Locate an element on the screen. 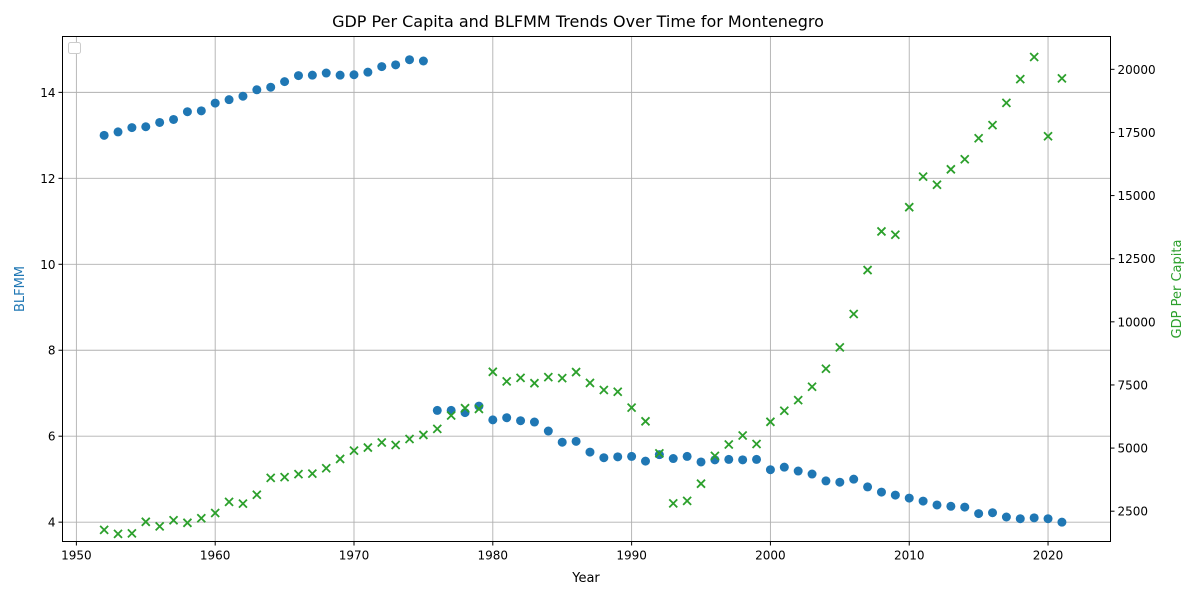  x-tick-label: 1980 is located at coordinates (493, 556).